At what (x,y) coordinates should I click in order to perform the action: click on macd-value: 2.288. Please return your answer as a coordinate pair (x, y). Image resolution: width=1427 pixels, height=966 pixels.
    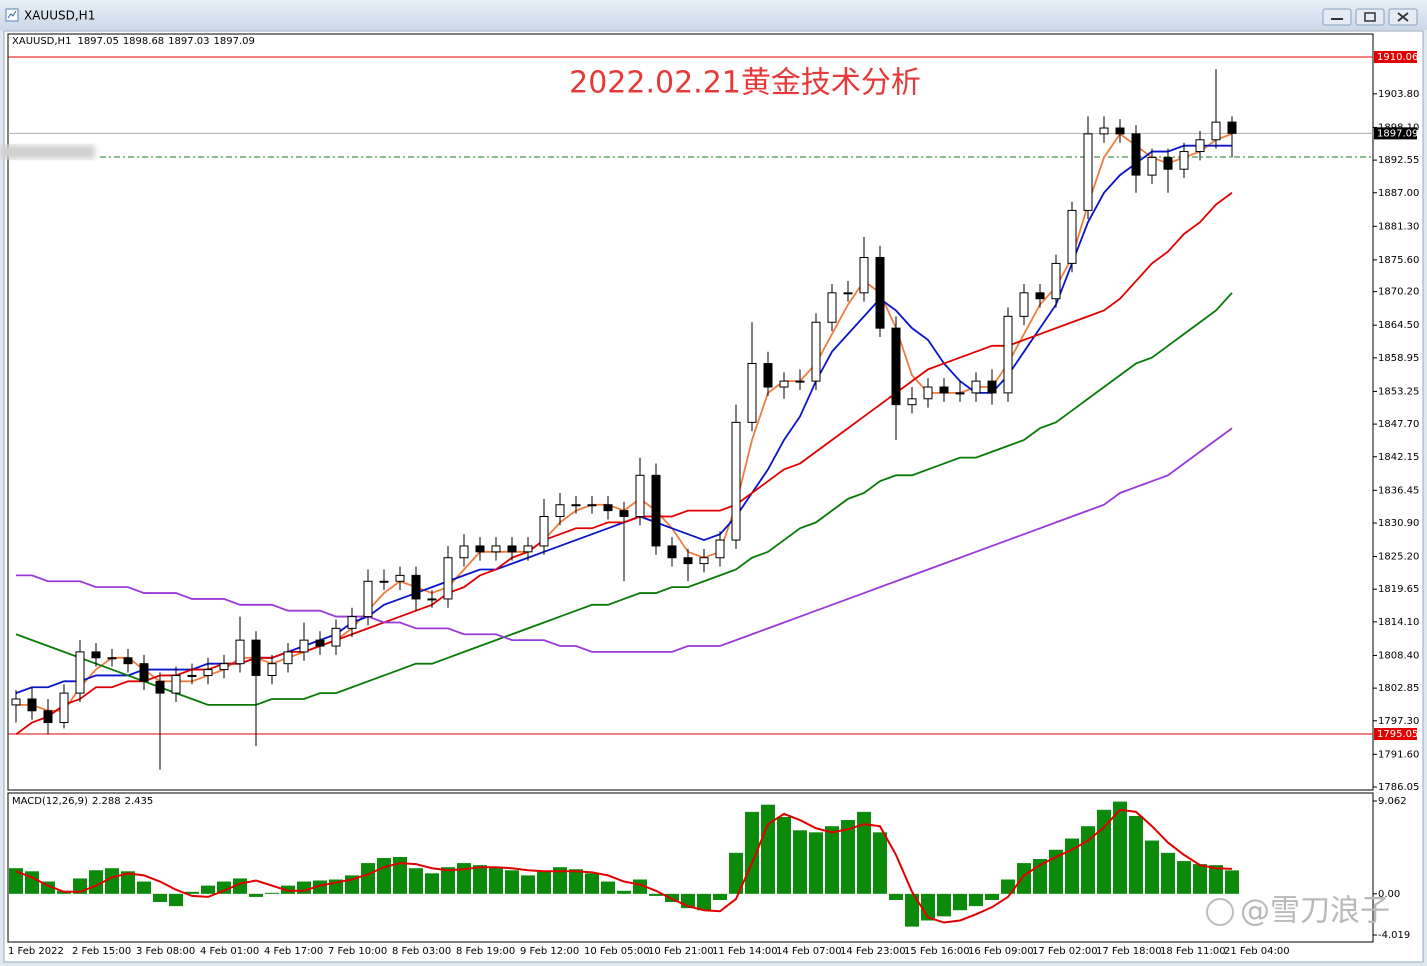
    Looking at the image, I should click on (106, 801).